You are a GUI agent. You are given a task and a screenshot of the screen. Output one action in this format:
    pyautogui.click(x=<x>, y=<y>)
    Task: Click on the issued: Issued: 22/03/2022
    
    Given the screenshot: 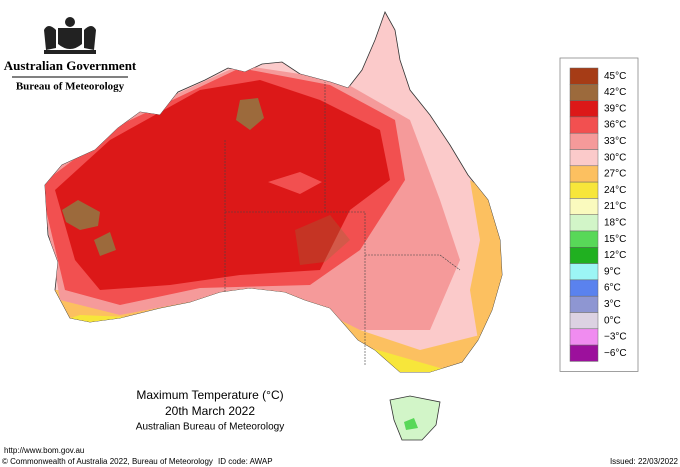 What is the action you would take?
    pyautogui.click(x=644, y=461)
    